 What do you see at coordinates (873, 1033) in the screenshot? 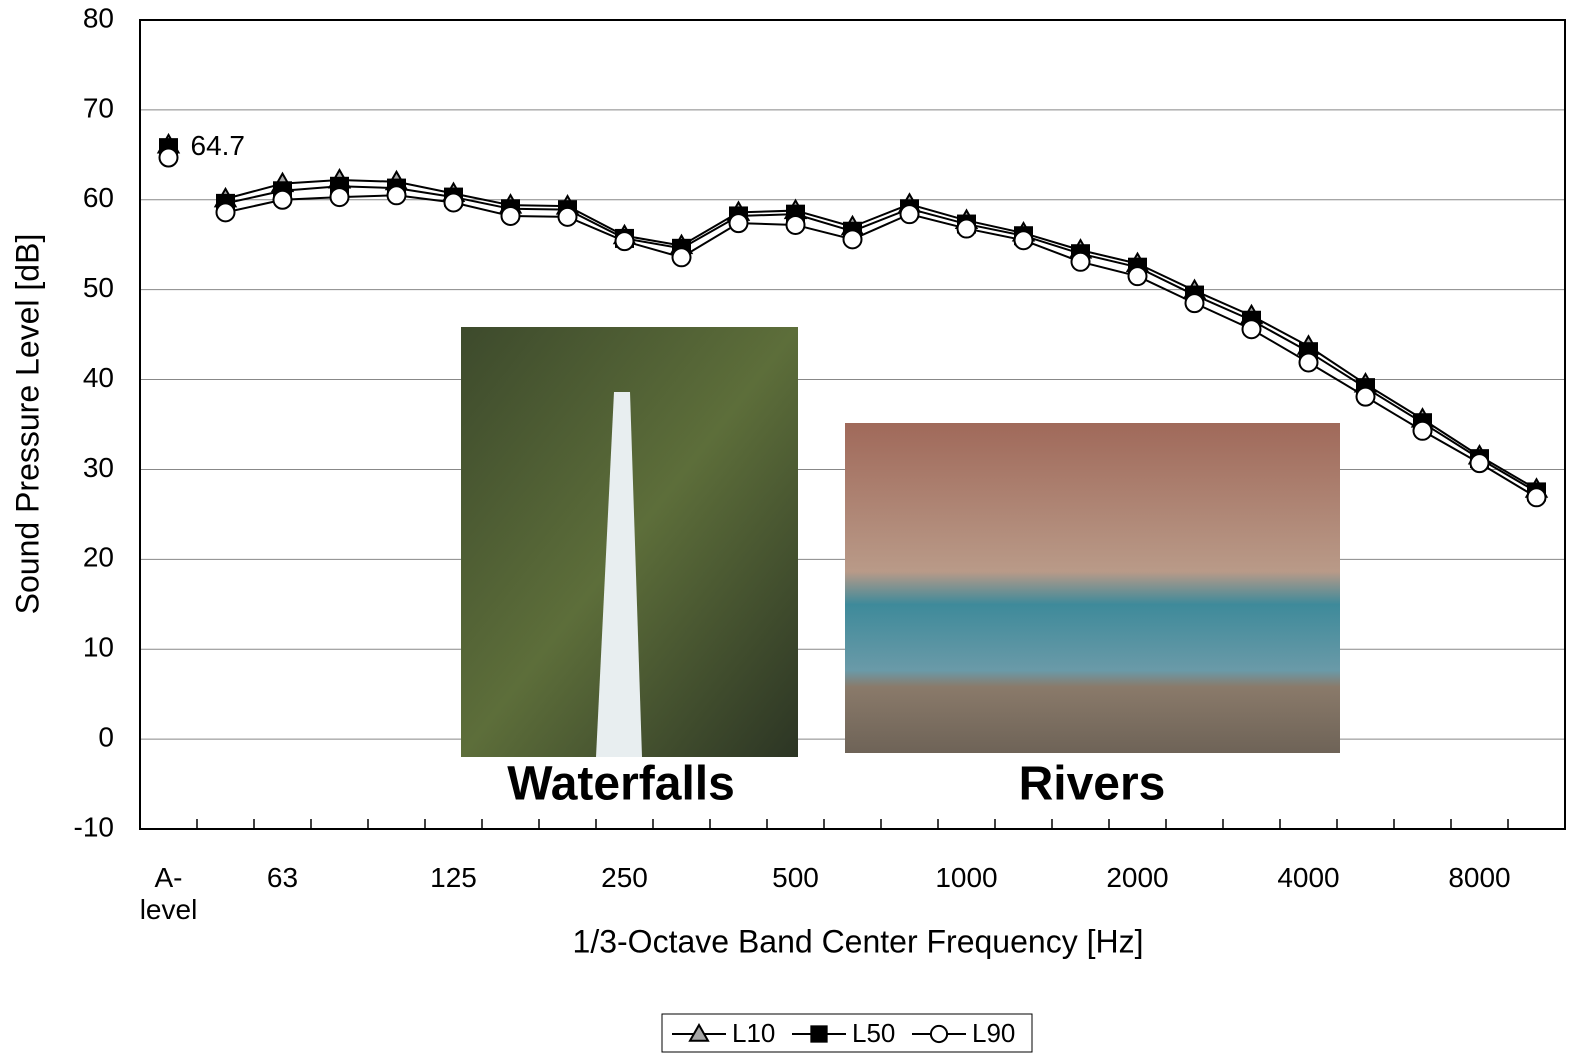
I see `legend-label: L50` at bounding box center [873, 1033].